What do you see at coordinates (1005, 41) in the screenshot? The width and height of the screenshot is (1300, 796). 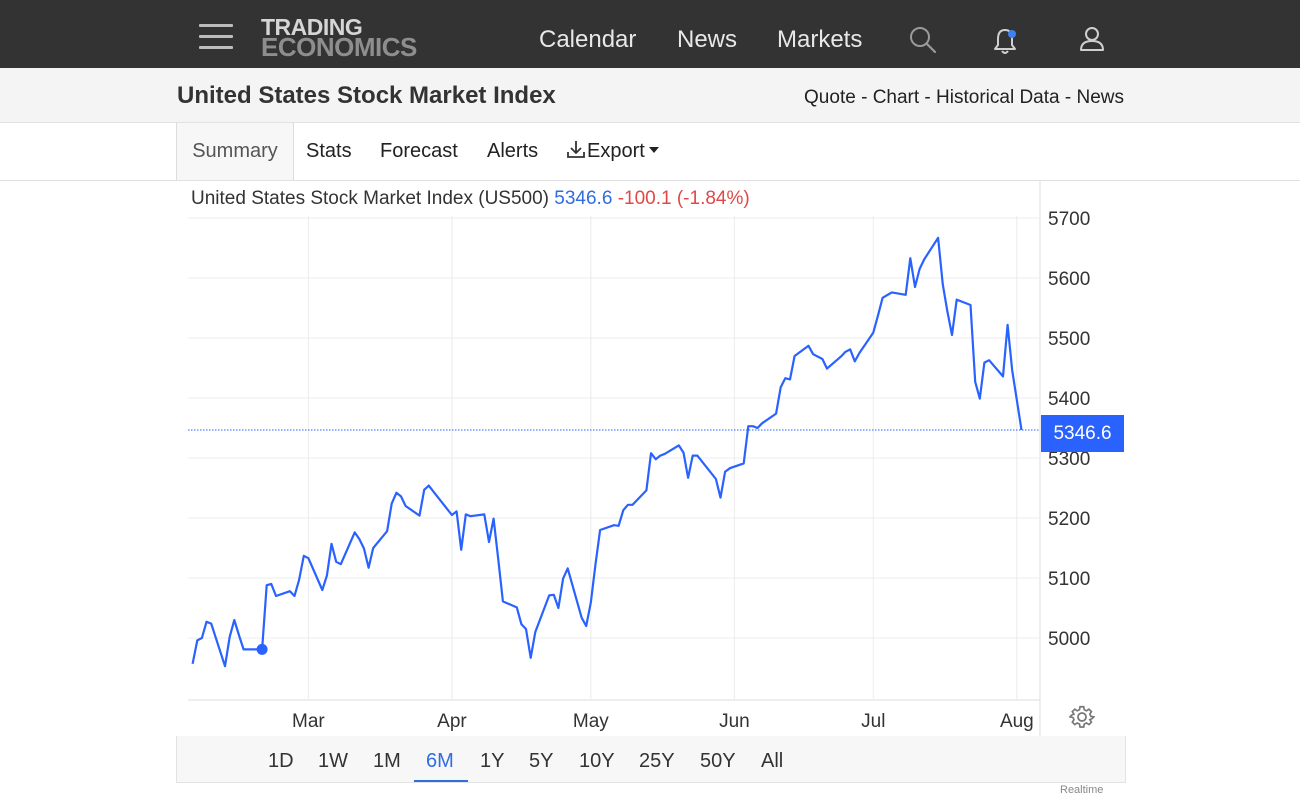 I see `bell-icon` at bounding box center [1005, 41].